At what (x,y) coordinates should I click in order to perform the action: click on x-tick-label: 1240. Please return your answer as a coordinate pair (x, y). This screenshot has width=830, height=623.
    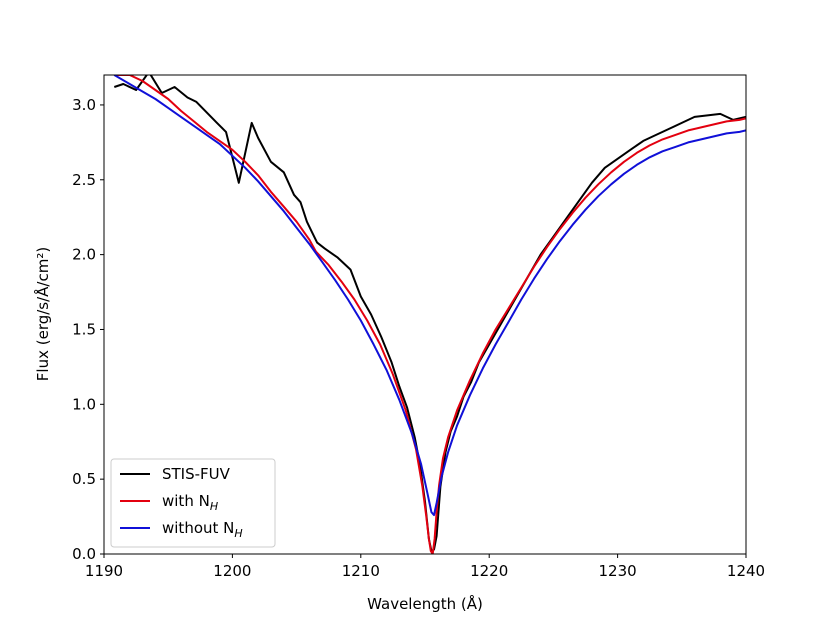
    Looking at the image, I should click on (746, 571).